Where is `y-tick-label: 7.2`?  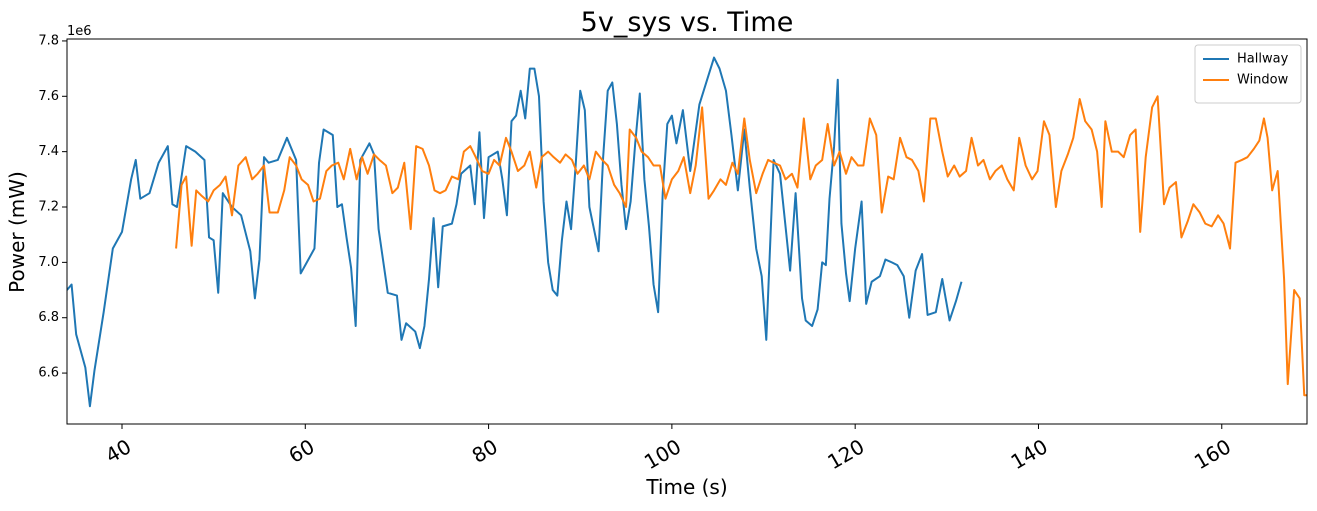 y-tick-label: 7.2 is located at coordinates (48, 207).